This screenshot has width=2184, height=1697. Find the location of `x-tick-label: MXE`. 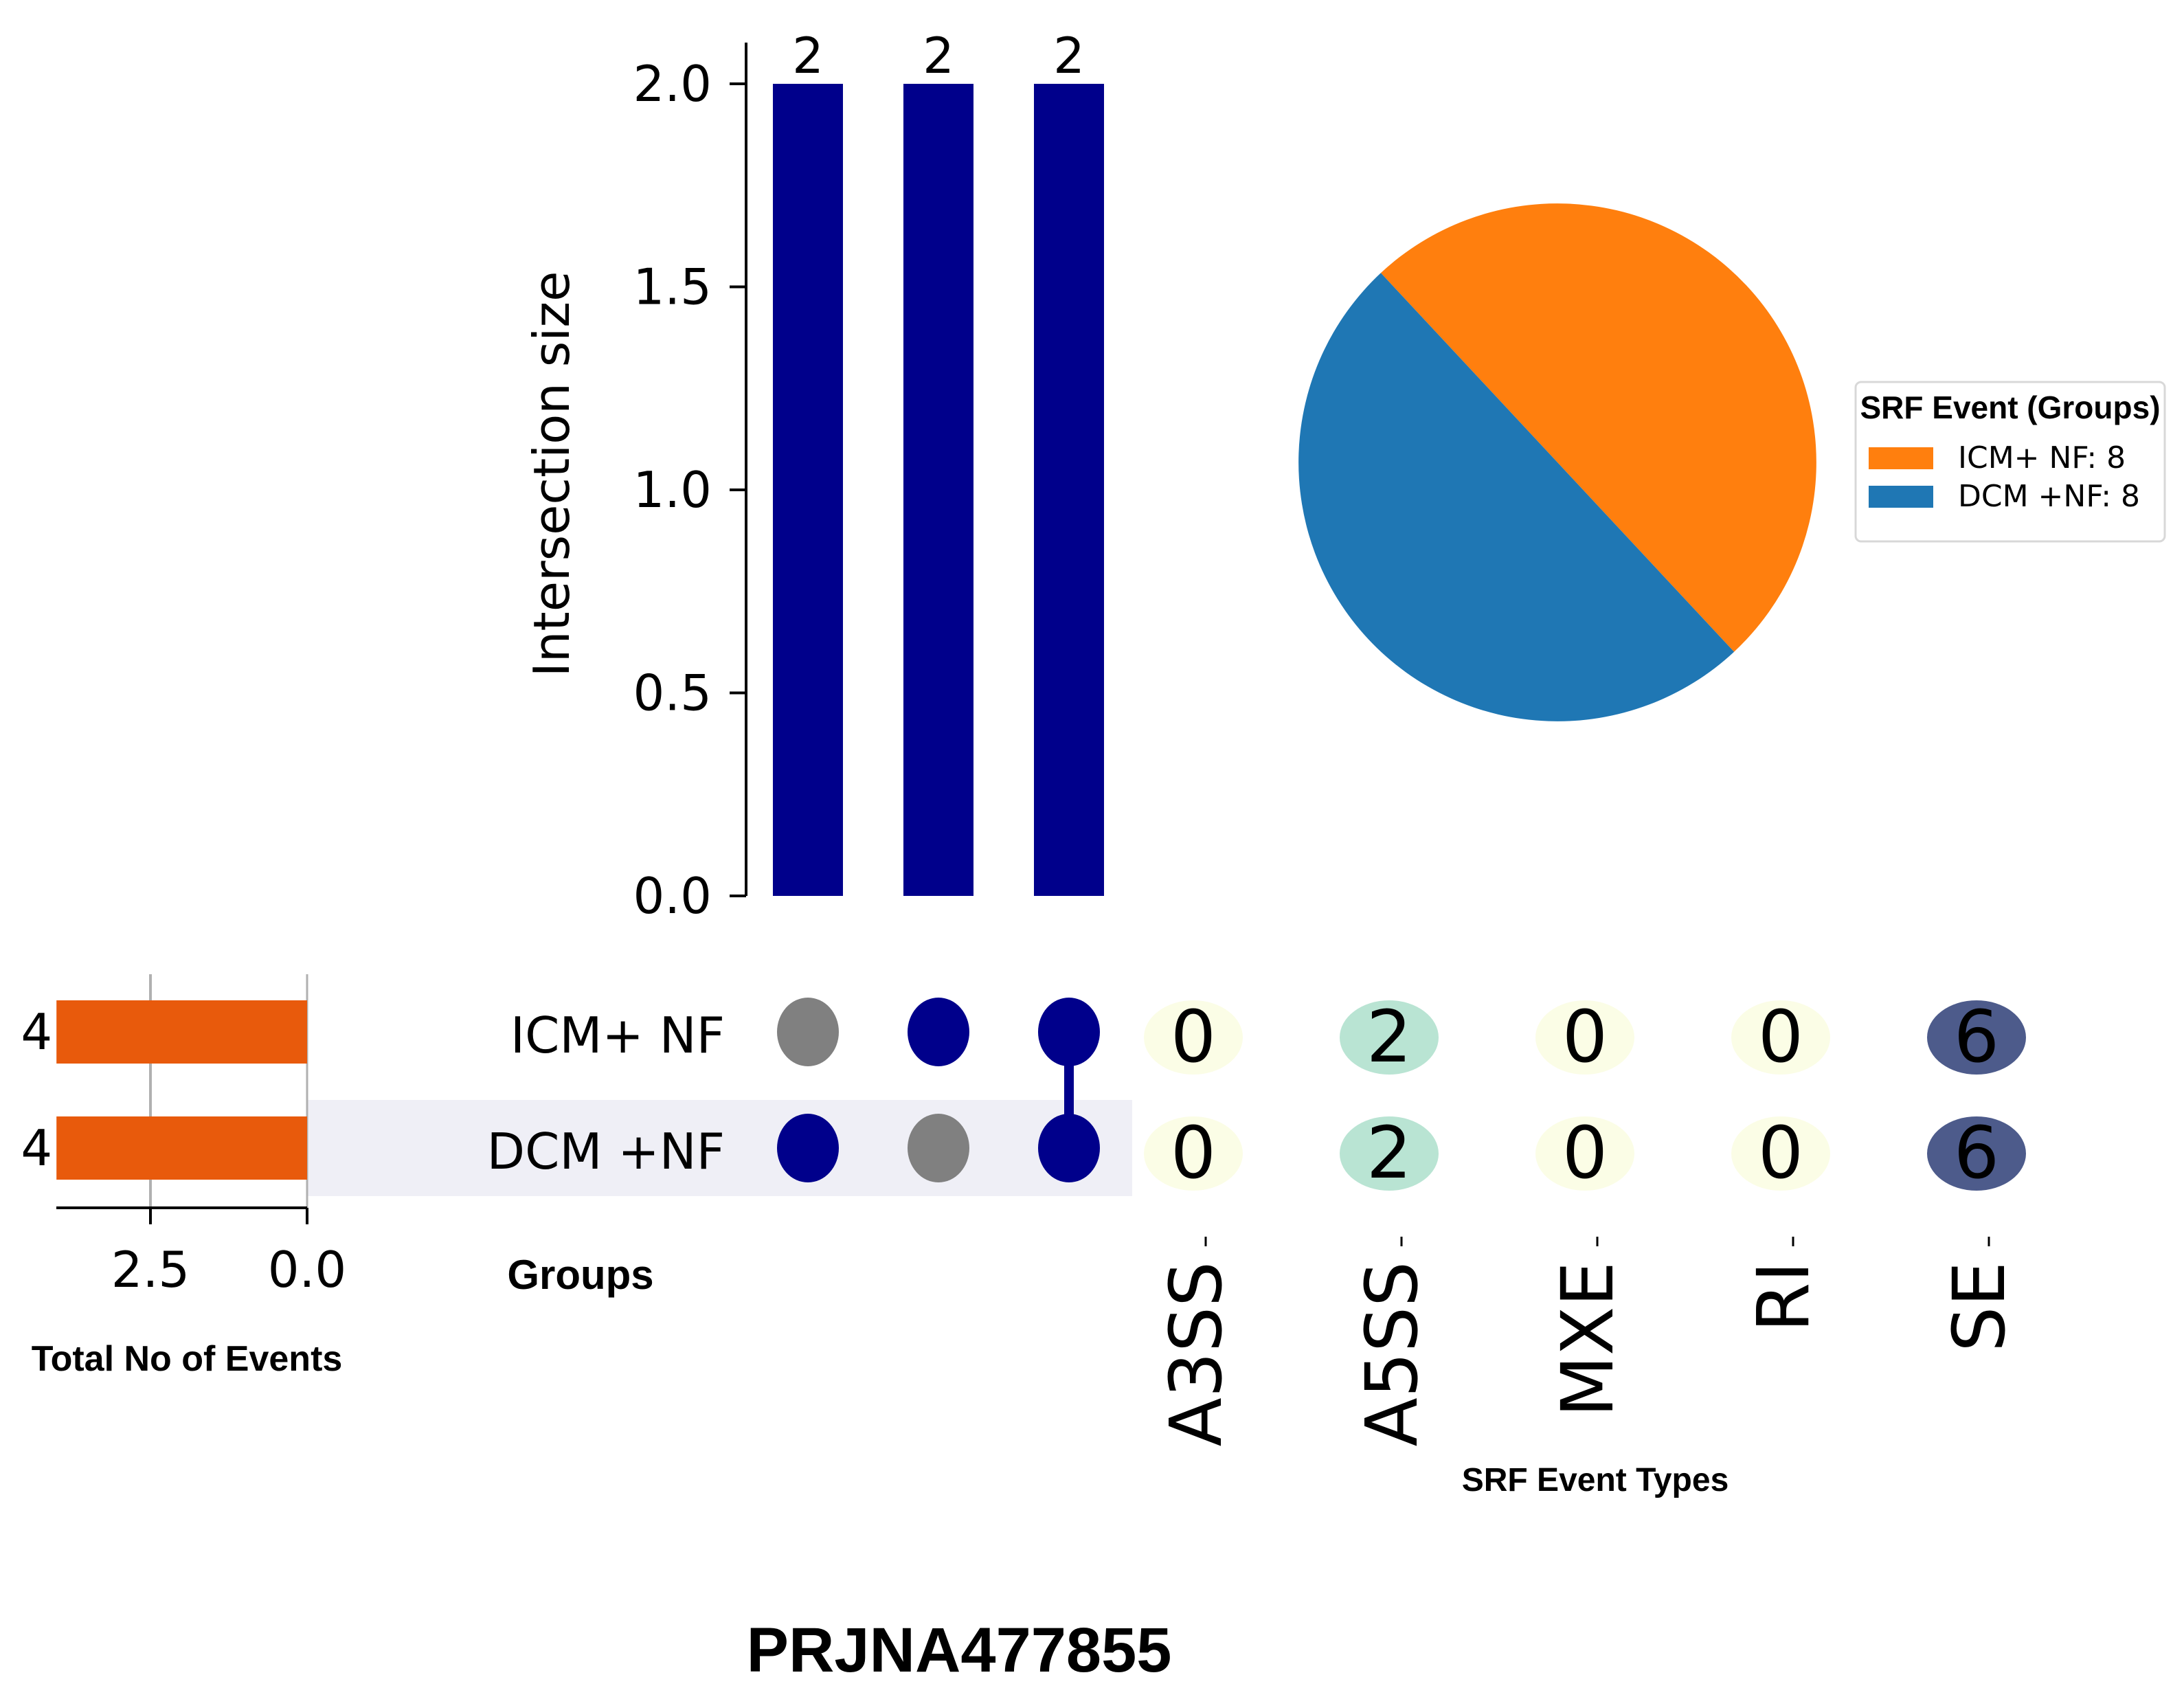

x-tick-label: MXE is located at coordinates (1588, 1339).